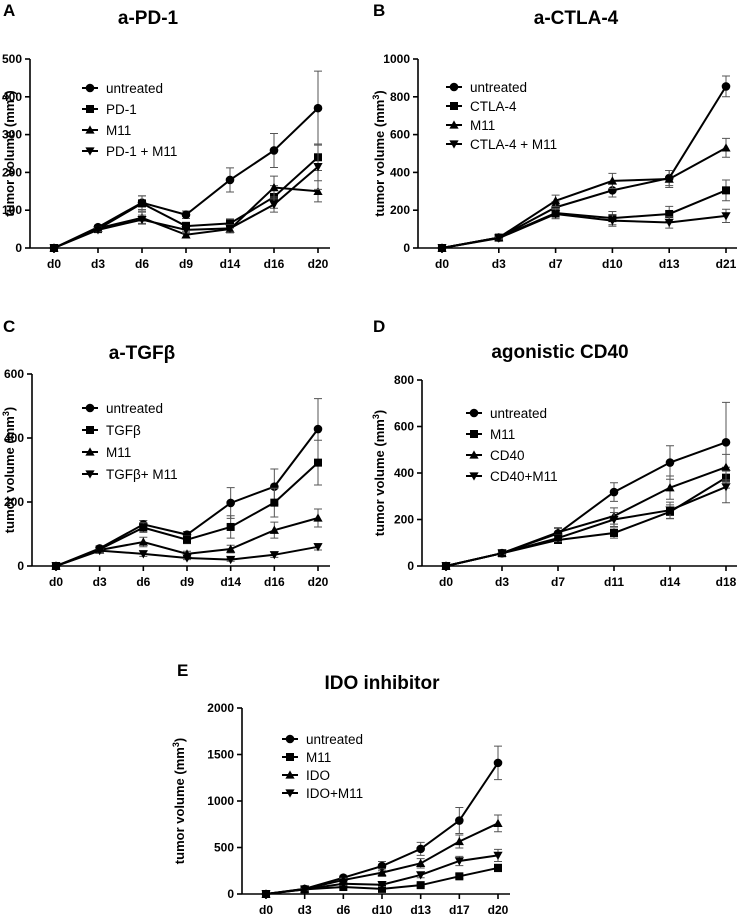 The width and height of the screenshot is (737, 916). What do you see at coordinates (9, 470) in the screenshot?
I see `chart-c-y-label: tumor volume (mm3)` at bounding box center [9, 470].